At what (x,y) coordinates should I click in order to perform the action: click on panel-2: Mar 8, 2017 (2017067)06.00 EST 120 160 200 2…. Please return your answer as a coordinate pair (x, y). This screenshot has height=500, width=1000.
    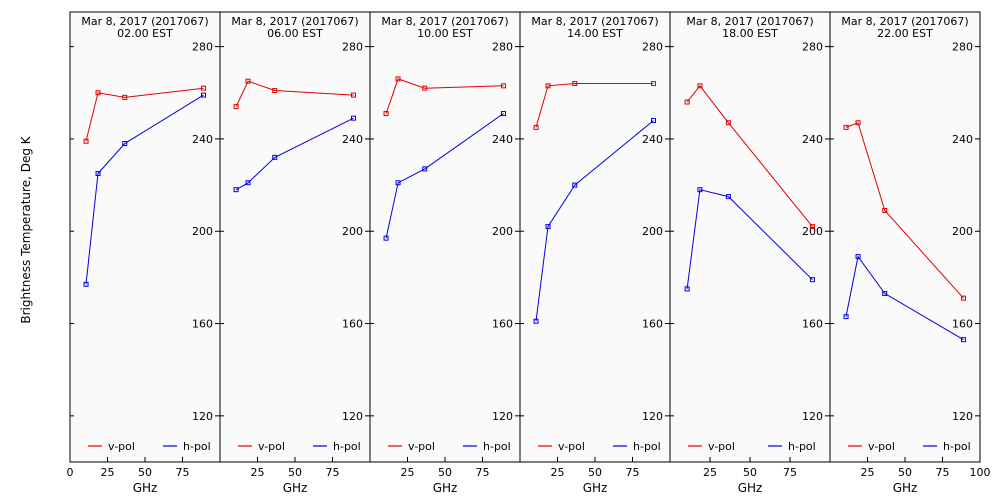
    Looking at the image, I should click on (295, 253).